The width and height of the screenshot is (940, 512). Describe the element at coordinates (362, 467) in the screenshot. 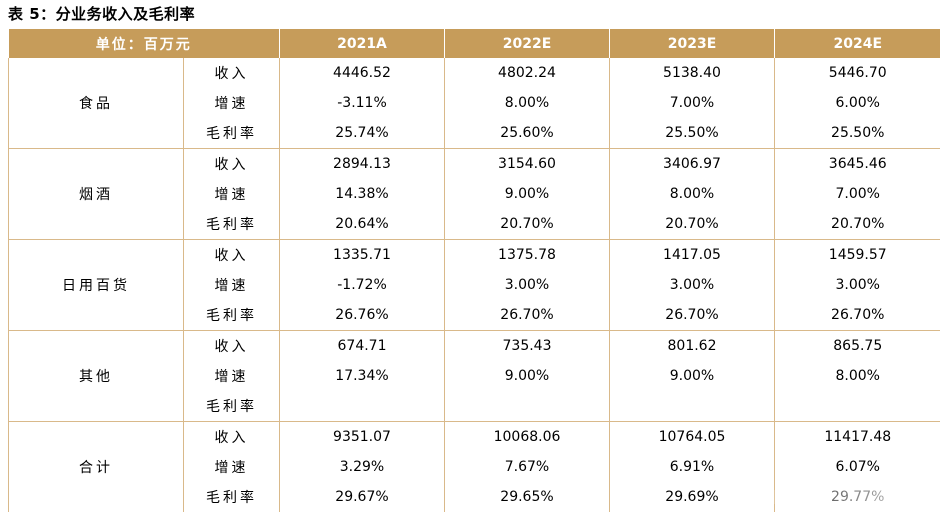

I see `value-cell: 3.29%` at that location.